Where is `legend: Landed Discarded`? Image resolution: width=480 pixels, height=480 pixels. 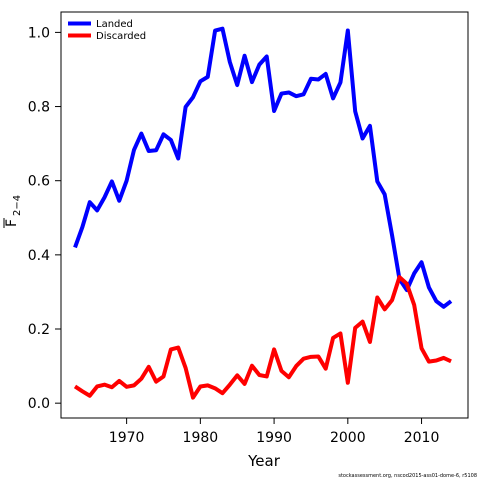 legend: Landed Discarded is located at coordinates (107, 30).